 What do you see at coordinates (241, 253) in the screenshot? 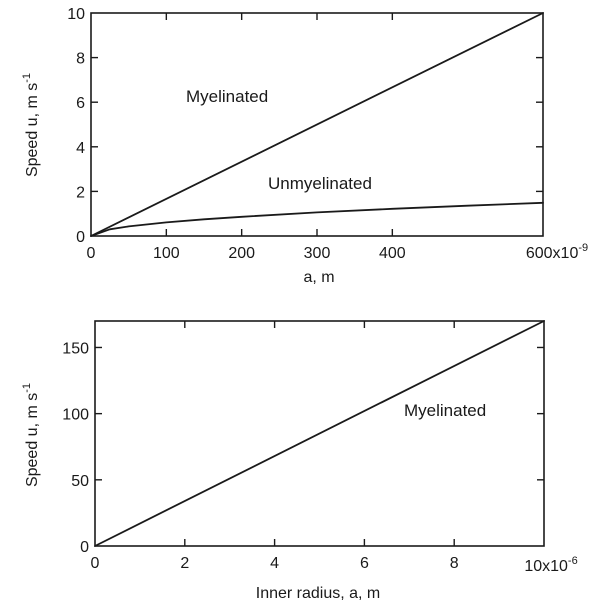
I see `x-tick-label: 200` at bounding box center [241, 253].